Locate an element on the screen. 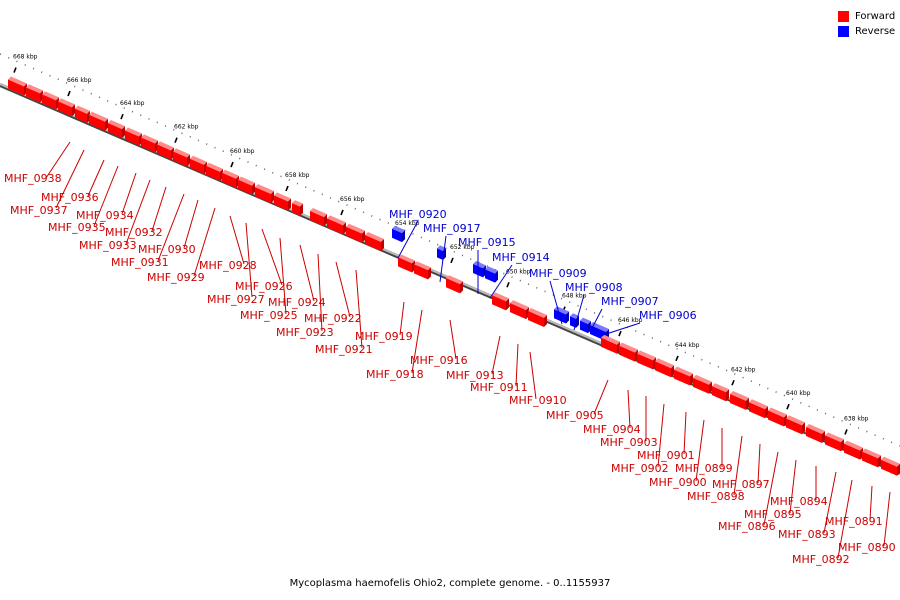 Image resolution: width=900 pixels, height=600 pixels. gene-label: MHF_0929 is located at coordinates (176, 277).